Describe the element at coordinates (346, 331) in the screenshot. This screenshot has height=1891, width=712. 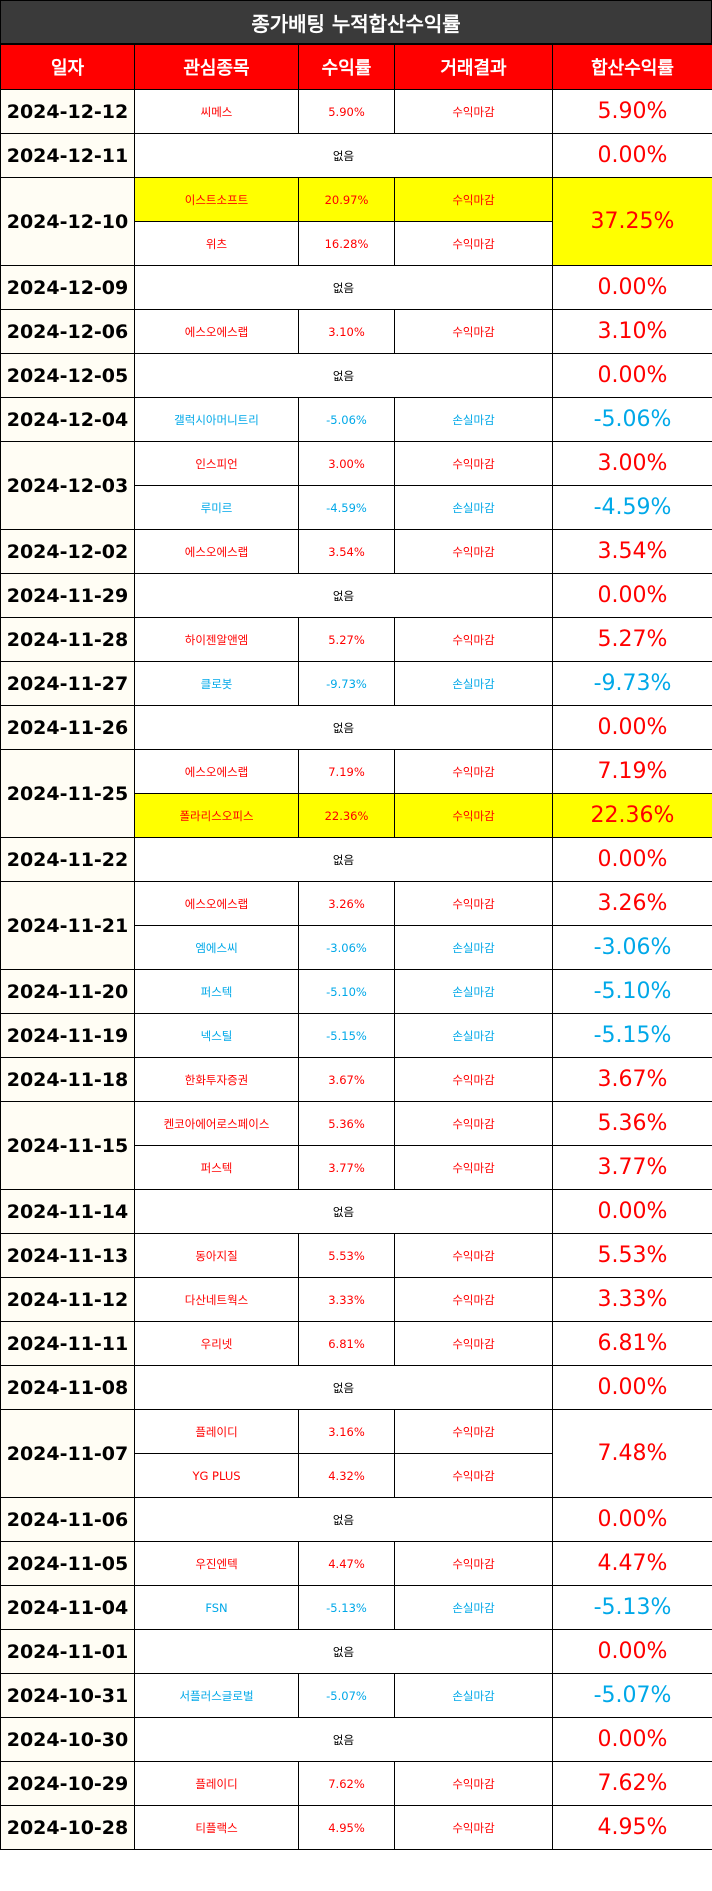
I see `return-rate-cell: 3.10%` at that location.